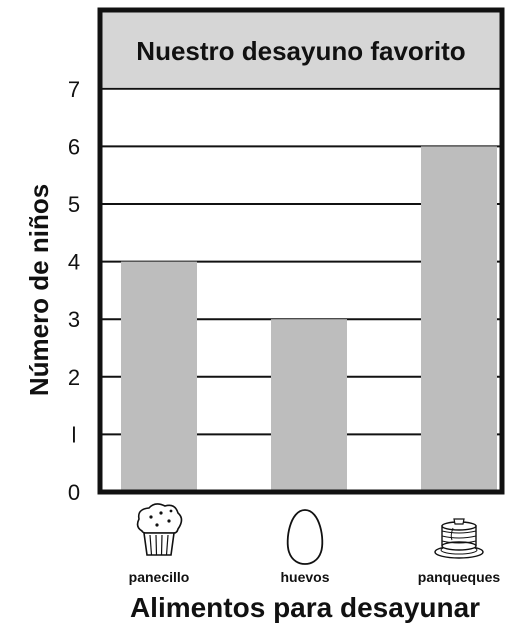  I want to click on y-tick-label: 5, so click(74, 204).